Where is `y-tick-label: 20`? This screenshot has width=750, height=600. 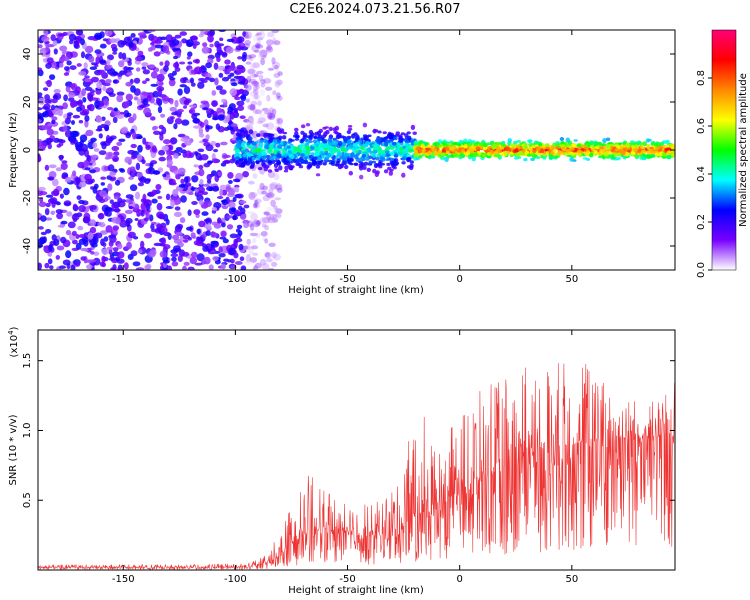
y-tick-label: 20 is located at coordinates (27, 102).